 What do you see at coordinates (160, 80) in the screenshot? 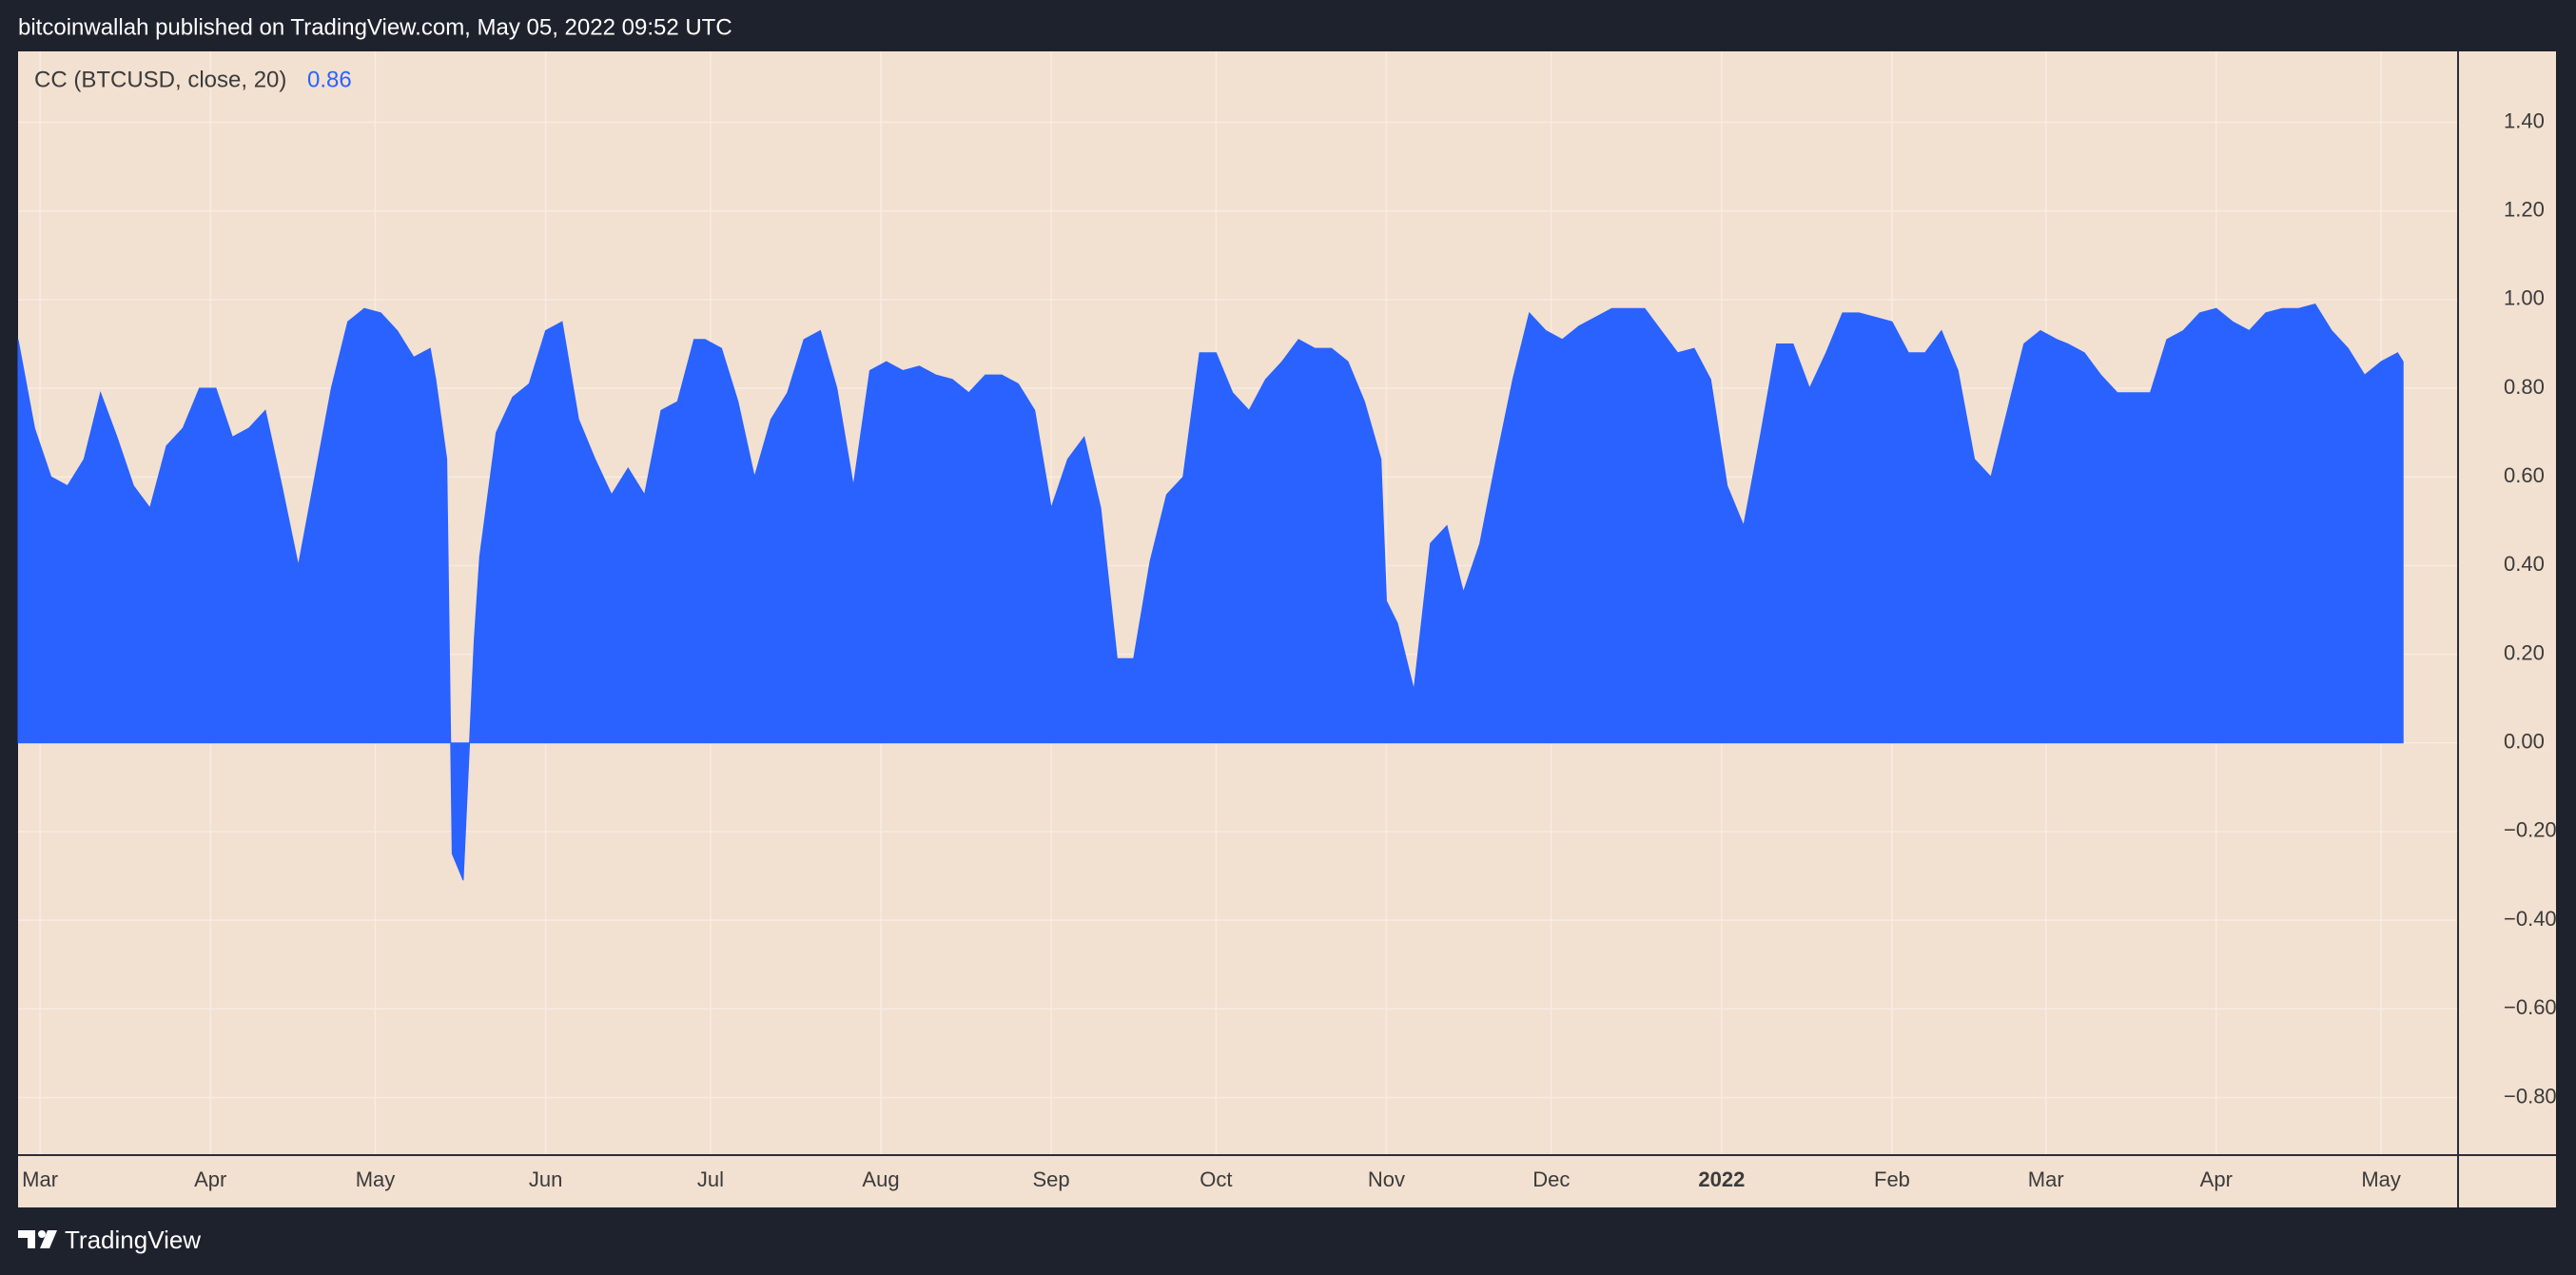
I see `indicator-title: CC (BTCUSD, close, 20)` at bounding box center [160, 80].